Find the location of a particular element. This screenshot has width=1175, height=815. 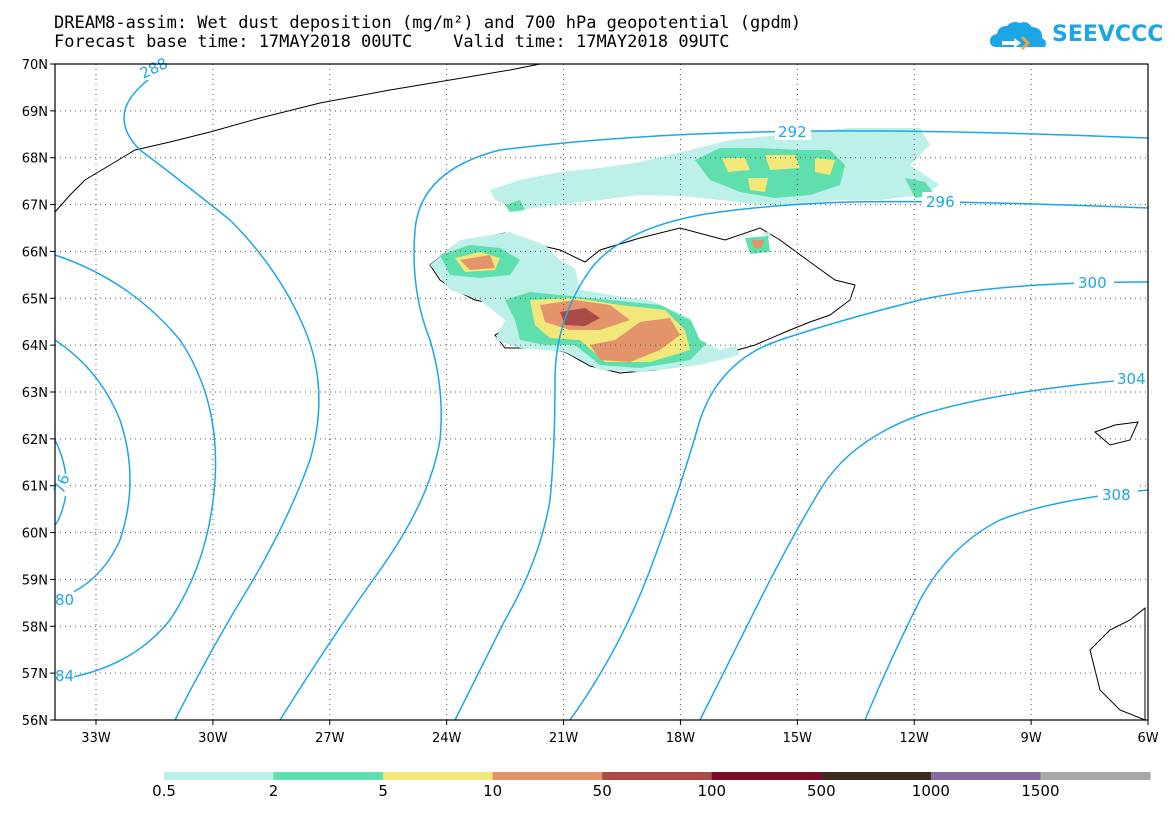

longitude-label: 33W is located at coordinates (96, 738).